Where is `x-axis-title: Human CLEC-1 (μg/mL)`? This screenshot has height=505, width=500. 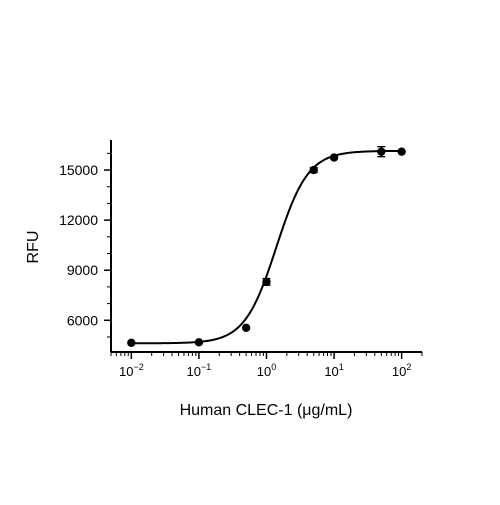 x-axis-title: Human CLEC-1 (μg/mL) is located at coordinates (266, 410).